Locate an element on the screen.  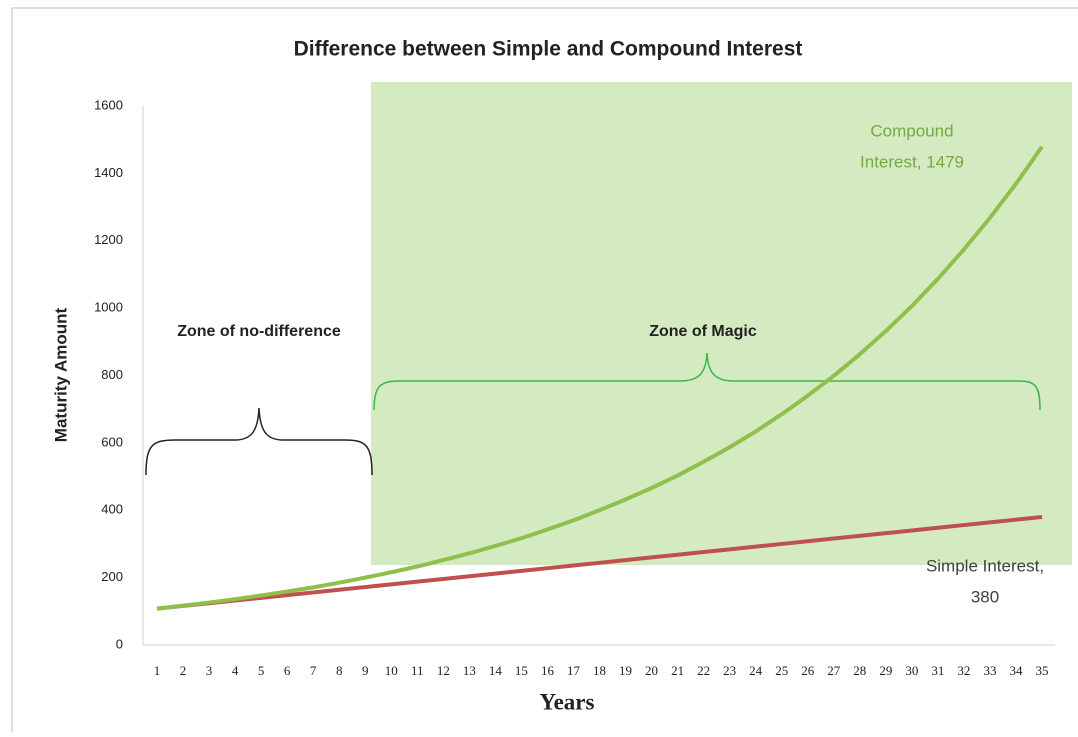
x-tick-label: 10 is located at coordinates (391, 670).